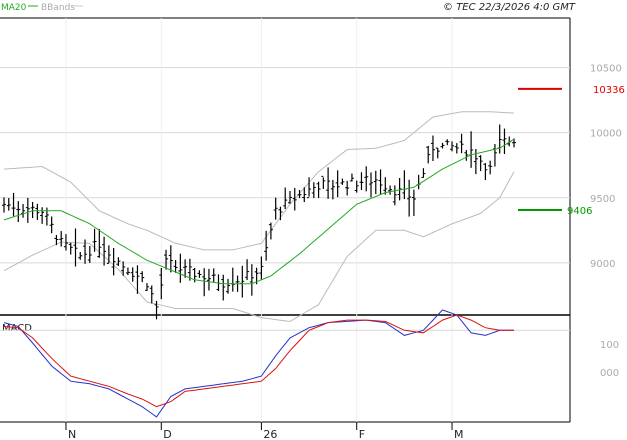 The image size is (627, 440). Describe the element at coordinates (609, 90) in the screenshot. I see `resistance-label: 10336` at that location.